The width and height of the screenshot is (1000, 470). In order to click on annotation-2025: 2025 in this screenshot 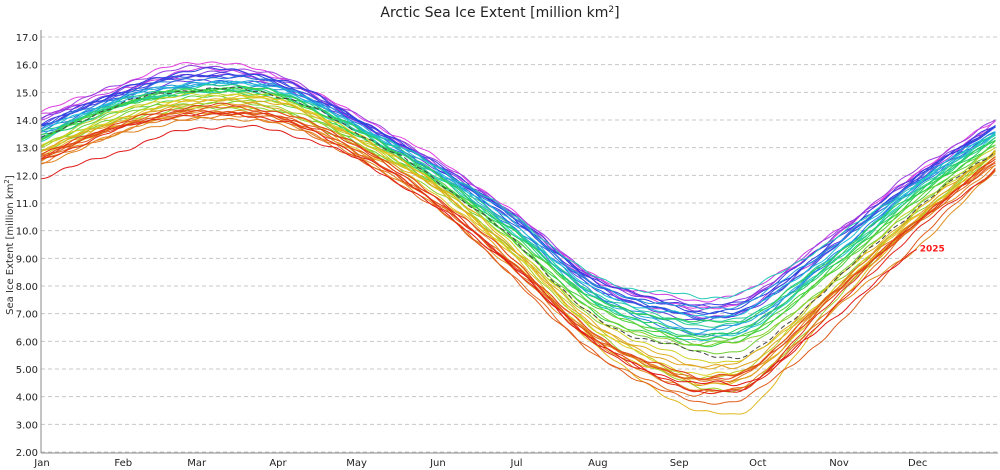, I will do `click(932, 250)`.